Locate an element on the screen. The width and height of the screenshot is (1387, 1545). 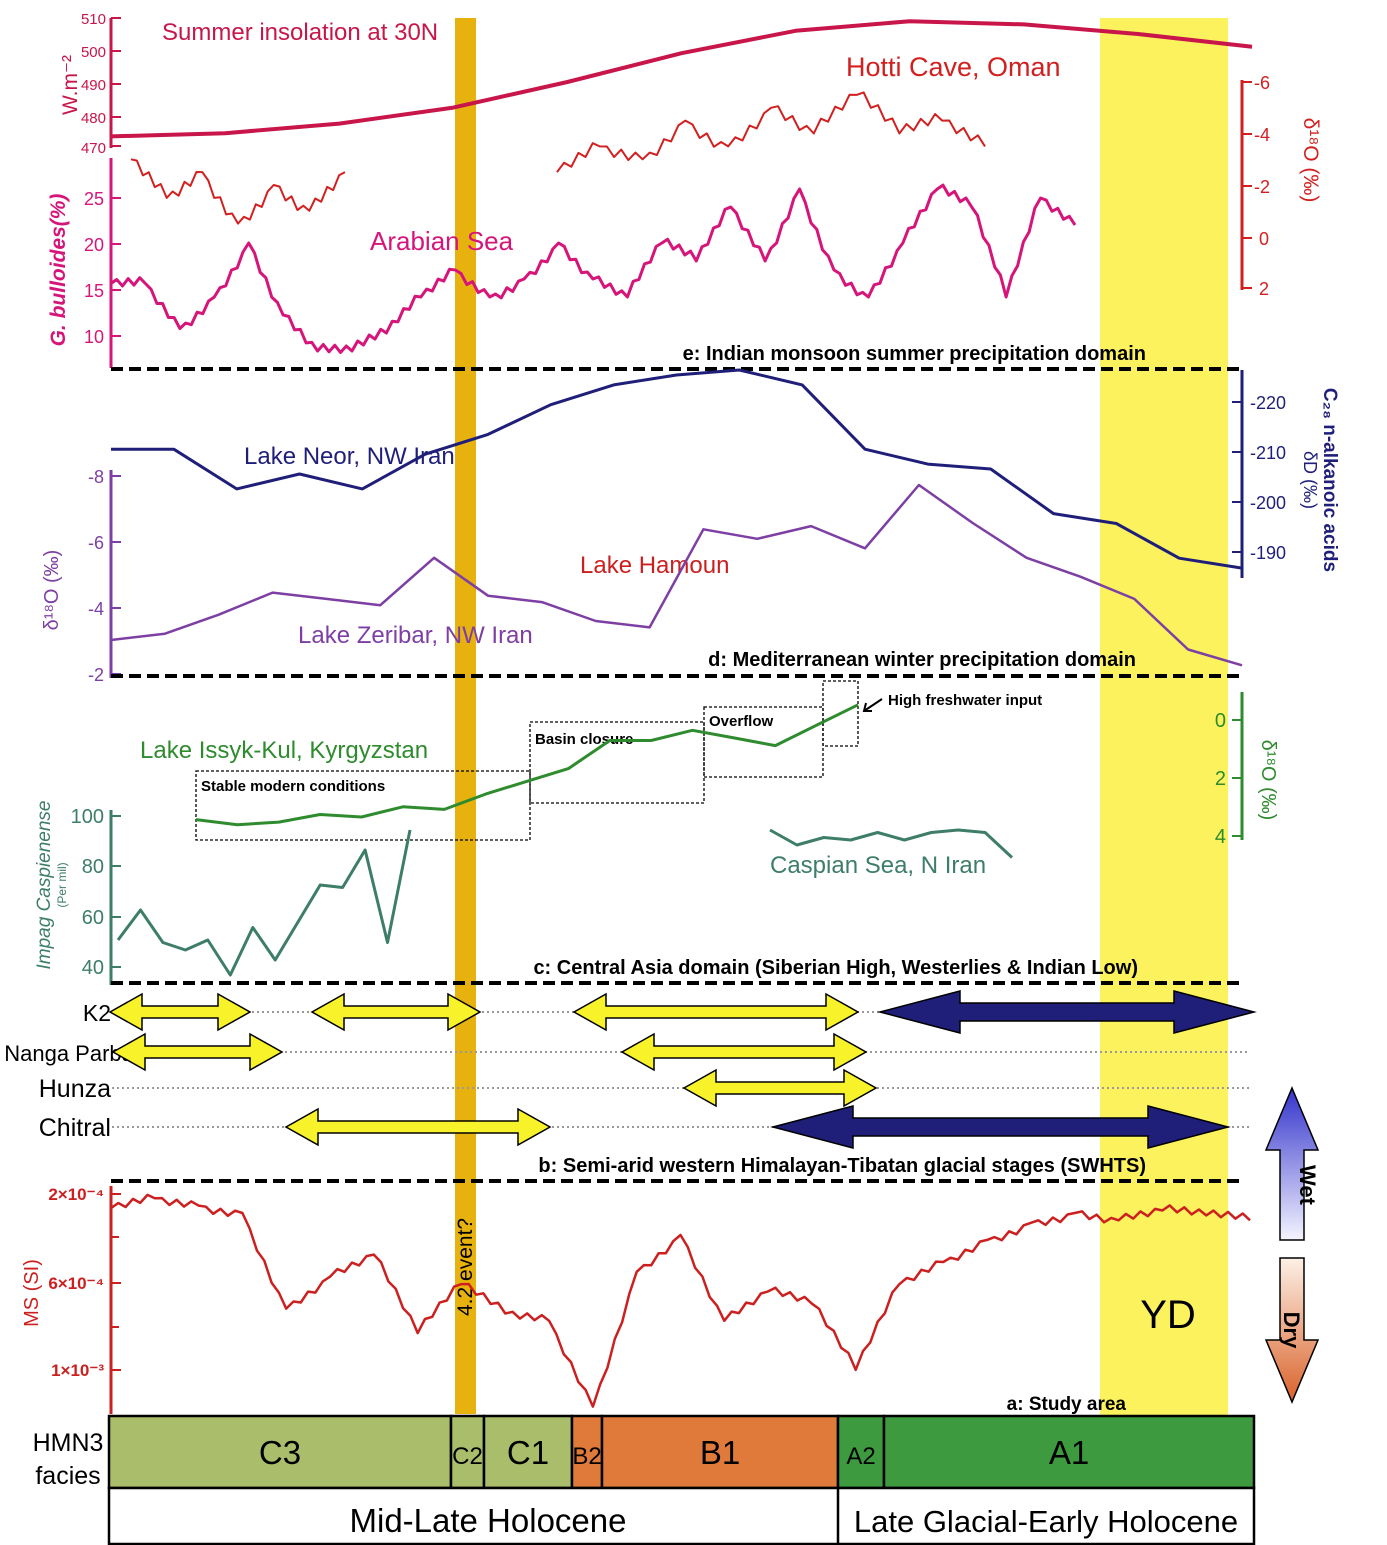
zeribar-tick: -8 is located at coordinates (96, 477).